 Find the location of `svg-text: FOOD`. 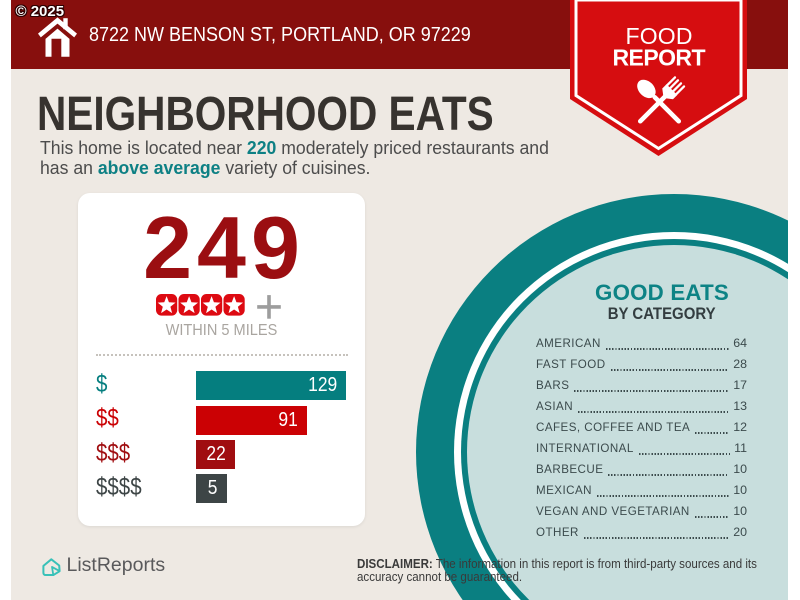

svg-text: FOOD is located at coordinates (659, 36).